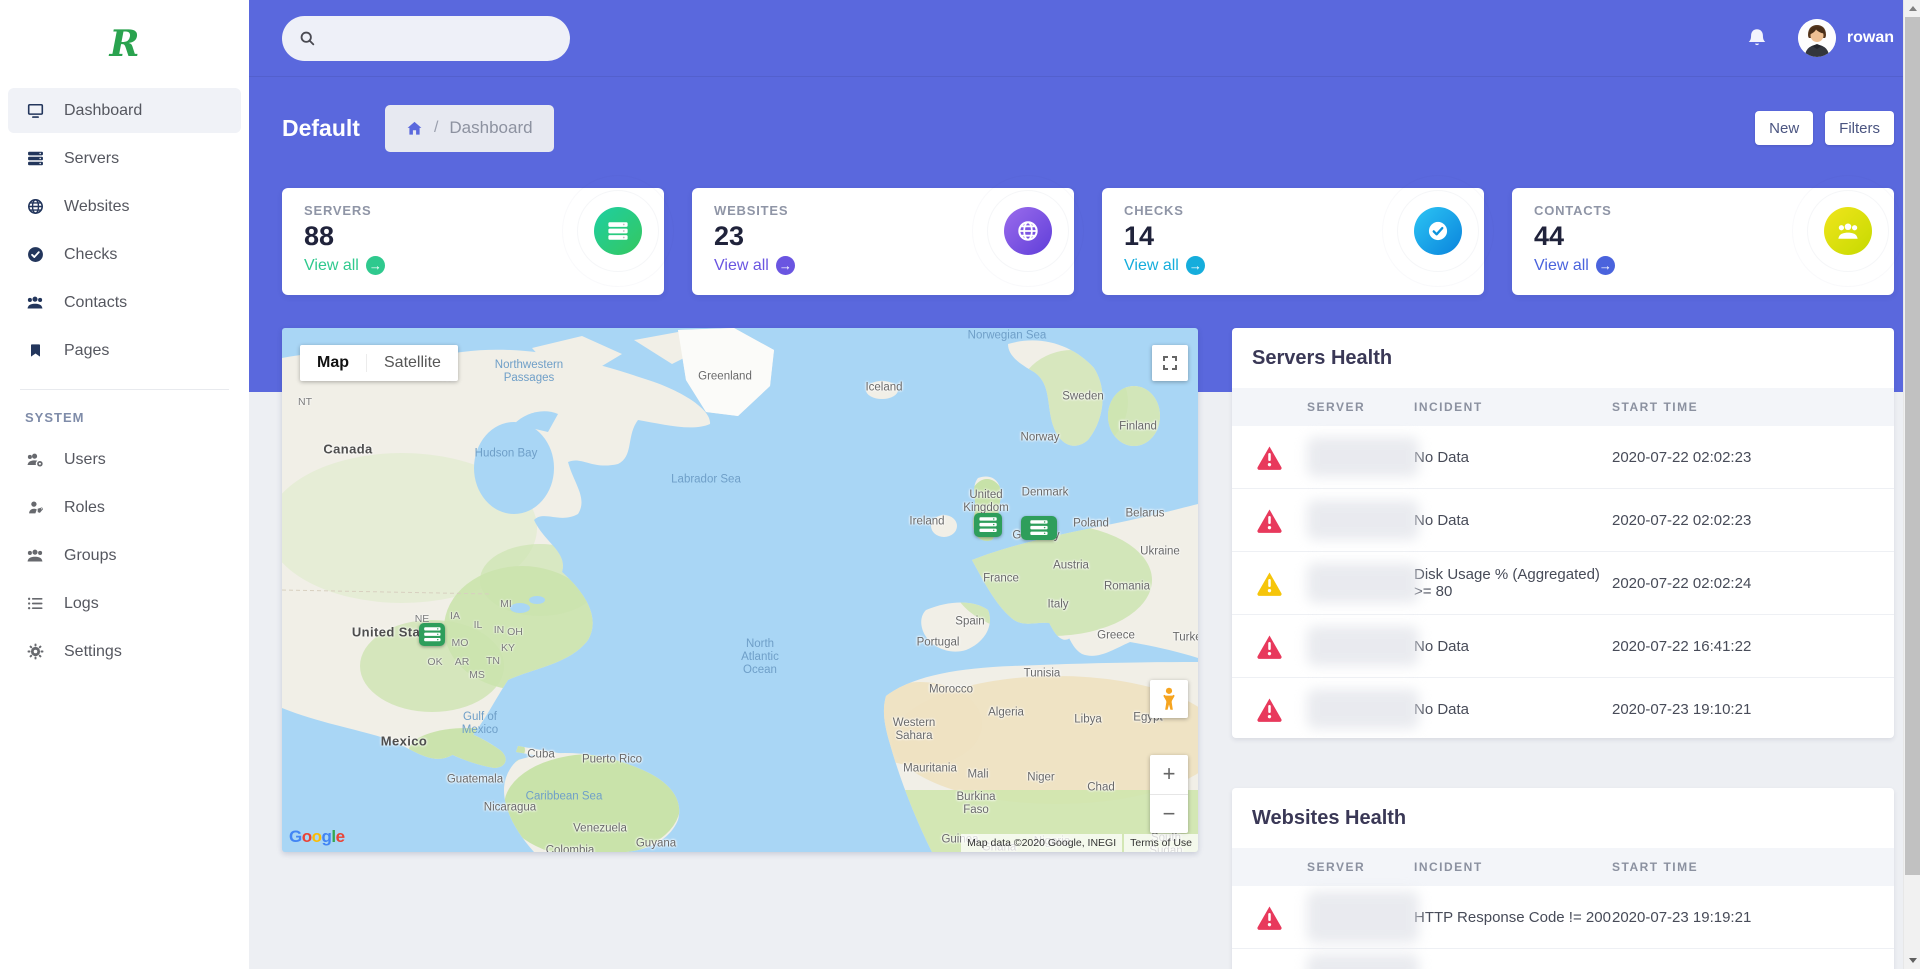 The image size is (1920, 969). I want to click on sidebar-item-pages: Pages, so click(124, 350).